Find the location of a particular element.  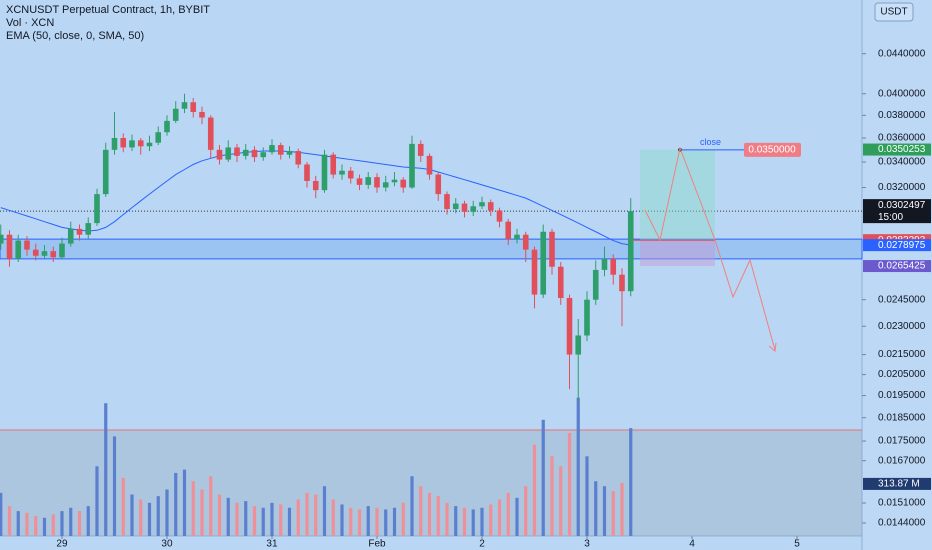

position-profit is located at coordinates (677, 195).